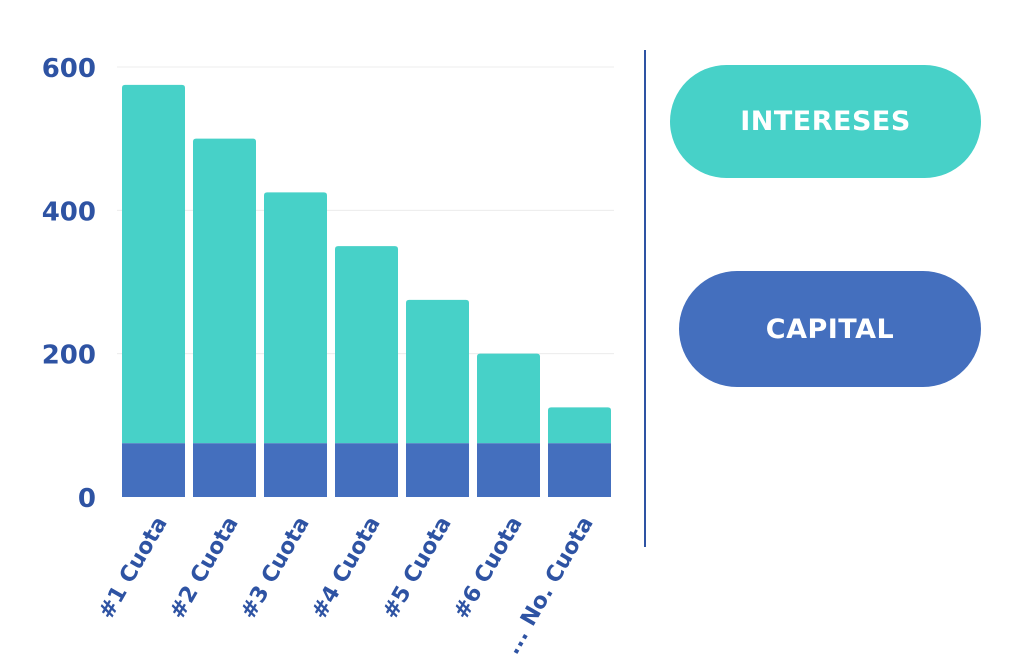  What do you see at coordinates (275, 568) in the screenshot?
I see `x-tick-label: #3 Cuota` at bounding box center [275, 568].